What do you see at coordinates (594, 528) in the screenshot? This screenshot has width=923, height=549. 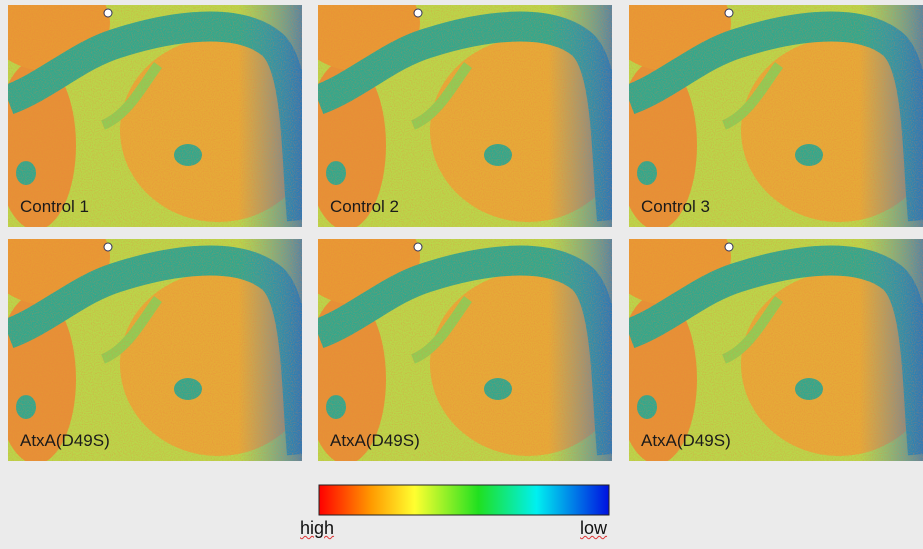 I see `colorbar-low-label: low` at bounding box center [594, 528].